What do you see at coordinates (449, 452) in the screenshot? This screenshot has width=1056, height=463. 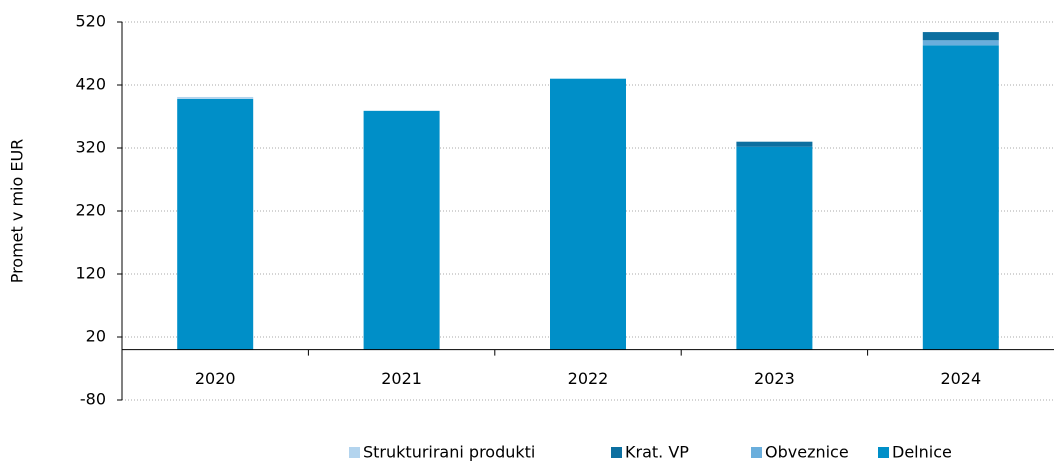 I see `legend-label: Strukturirani produkti` at bounding box center [449, 452].